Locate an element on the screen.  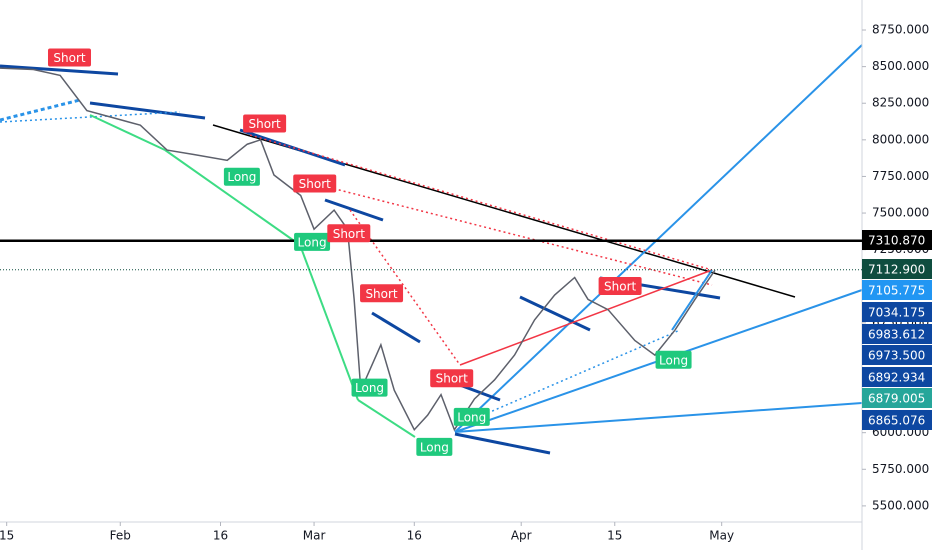
x-tick-label: Apr is located at coordinates (521, 536).